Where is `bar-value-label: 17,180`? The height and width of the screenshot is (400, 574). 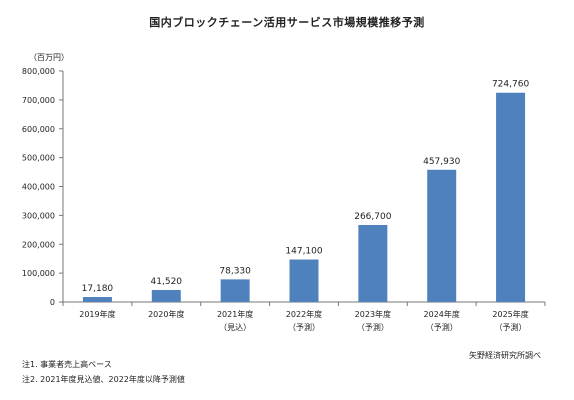
bar-value-label: 17,180 is located at coordinates (98, 289).